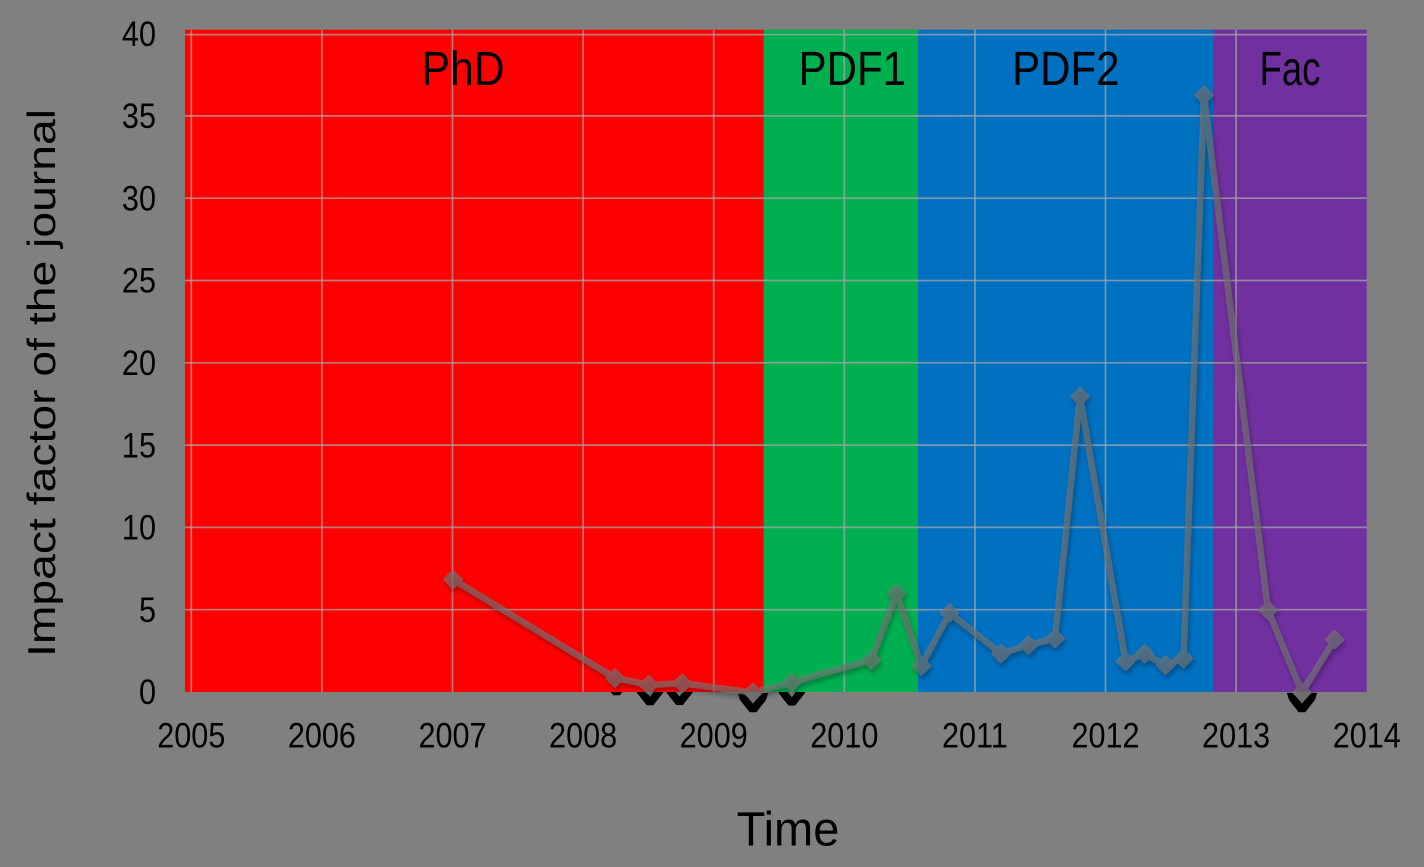 Image resolution: width=1424 pixels, height=867 pixels. Describe the element at coordinates (139, 527) in the screenshot. I see `svg-text: 10` at that location.